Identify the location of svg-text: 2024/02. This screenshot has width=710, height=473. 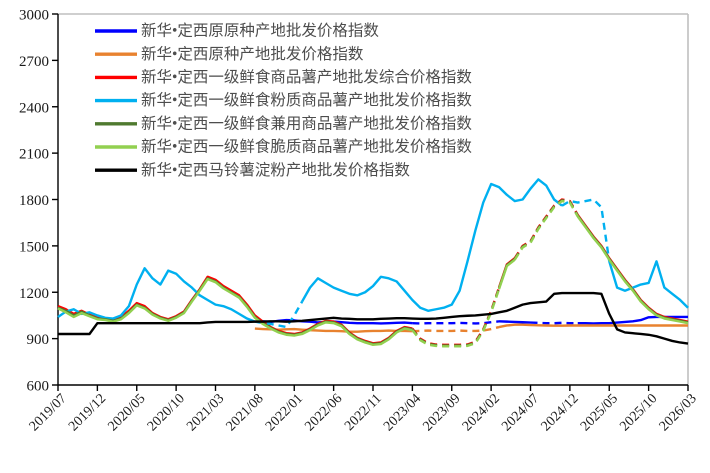
(481, 412).